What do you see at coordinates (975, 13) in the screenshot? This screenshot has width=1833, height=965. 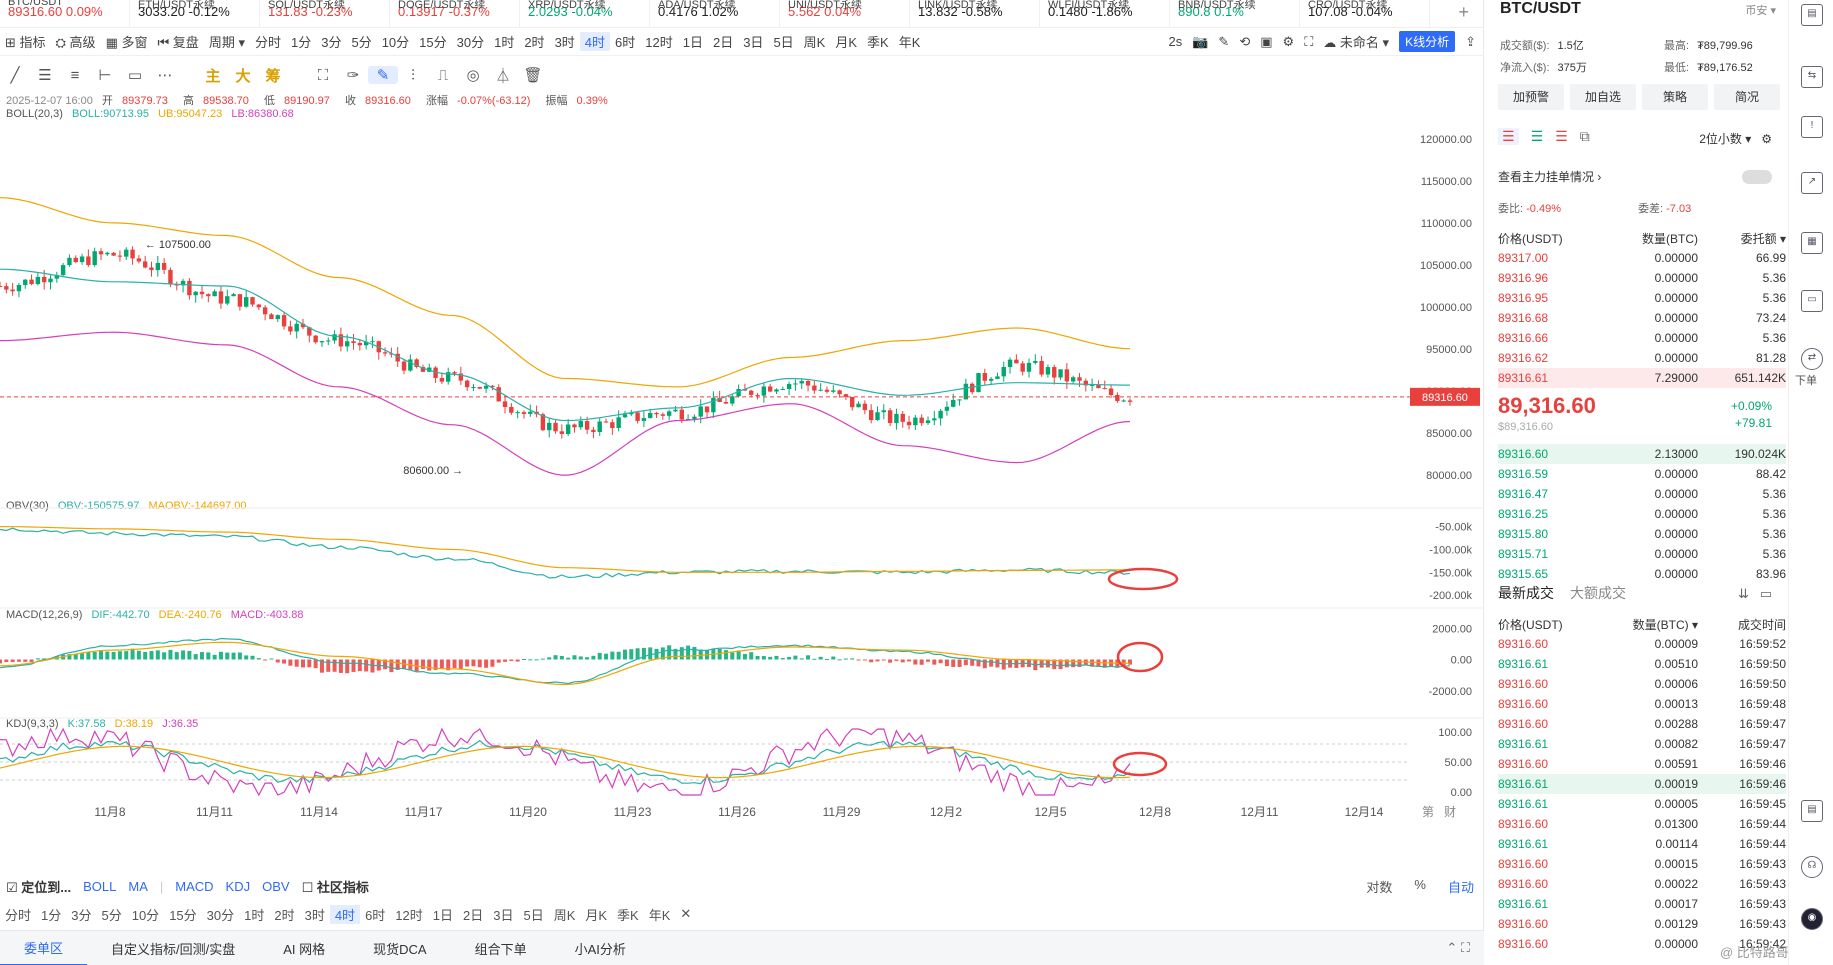 I see `ticker-item: LINK/USDT永续 13.832 -0.58%` at bounding box center [975, 13].